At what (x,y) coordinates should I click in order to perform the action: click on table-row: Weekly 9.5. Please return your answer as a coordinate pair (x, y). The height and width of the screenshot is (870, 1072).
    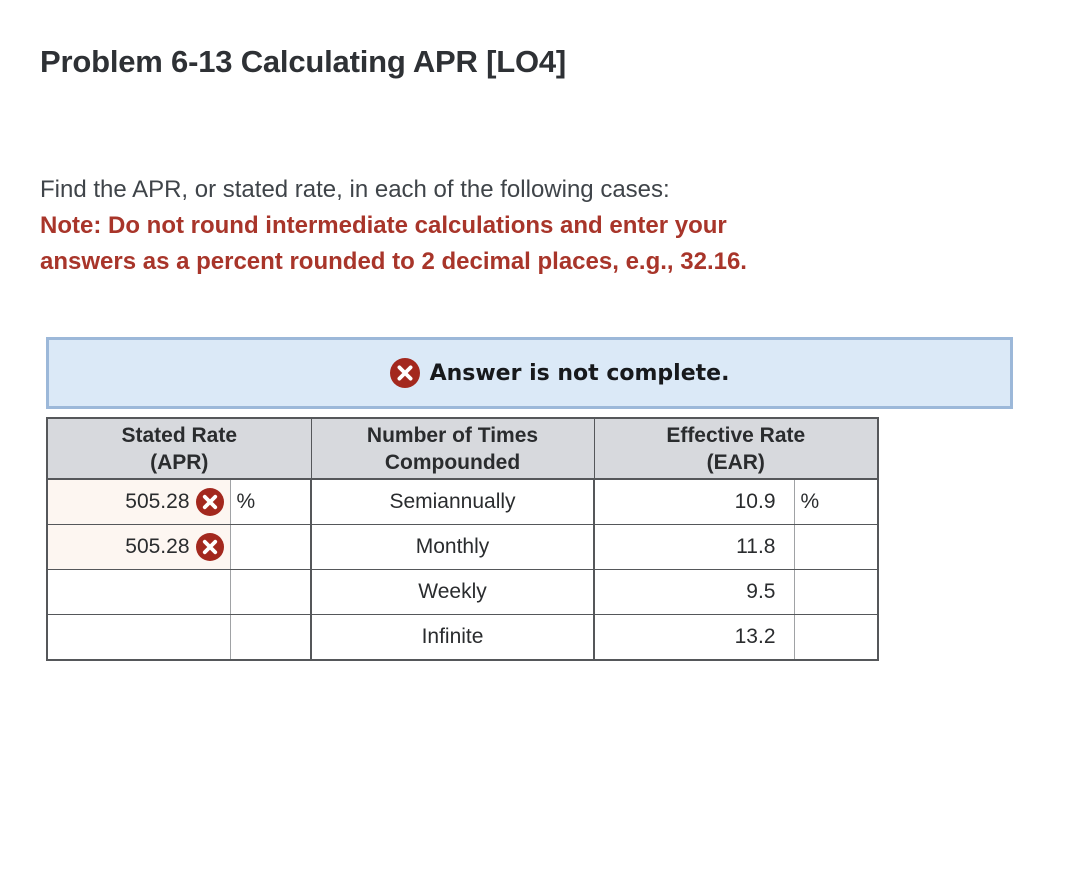
    Looking at the image, I should click on (462, 592).